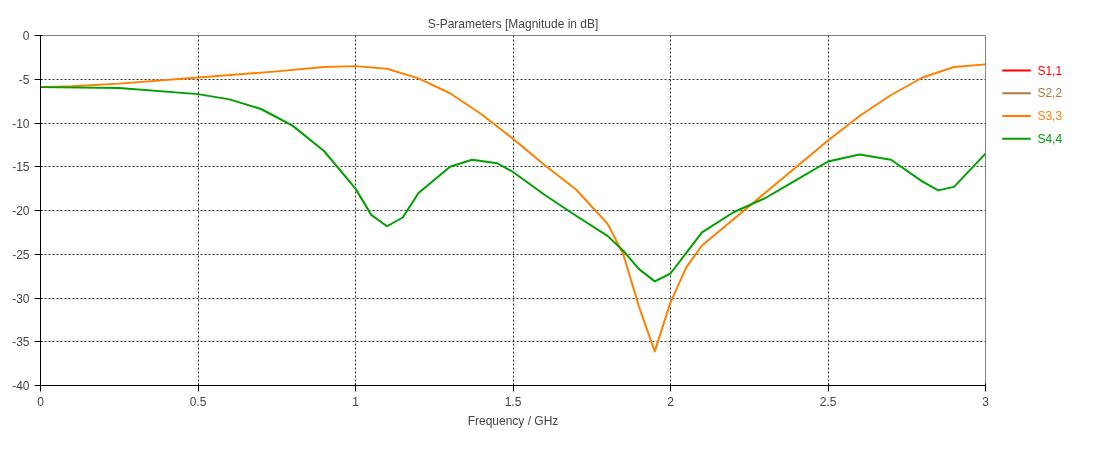 This screenshot has width=1105, height=456. What do you see at coordinates (1050, 116) in the screenshot?
I see `legend-label: S3,3` at bounding box center [1050, 116].